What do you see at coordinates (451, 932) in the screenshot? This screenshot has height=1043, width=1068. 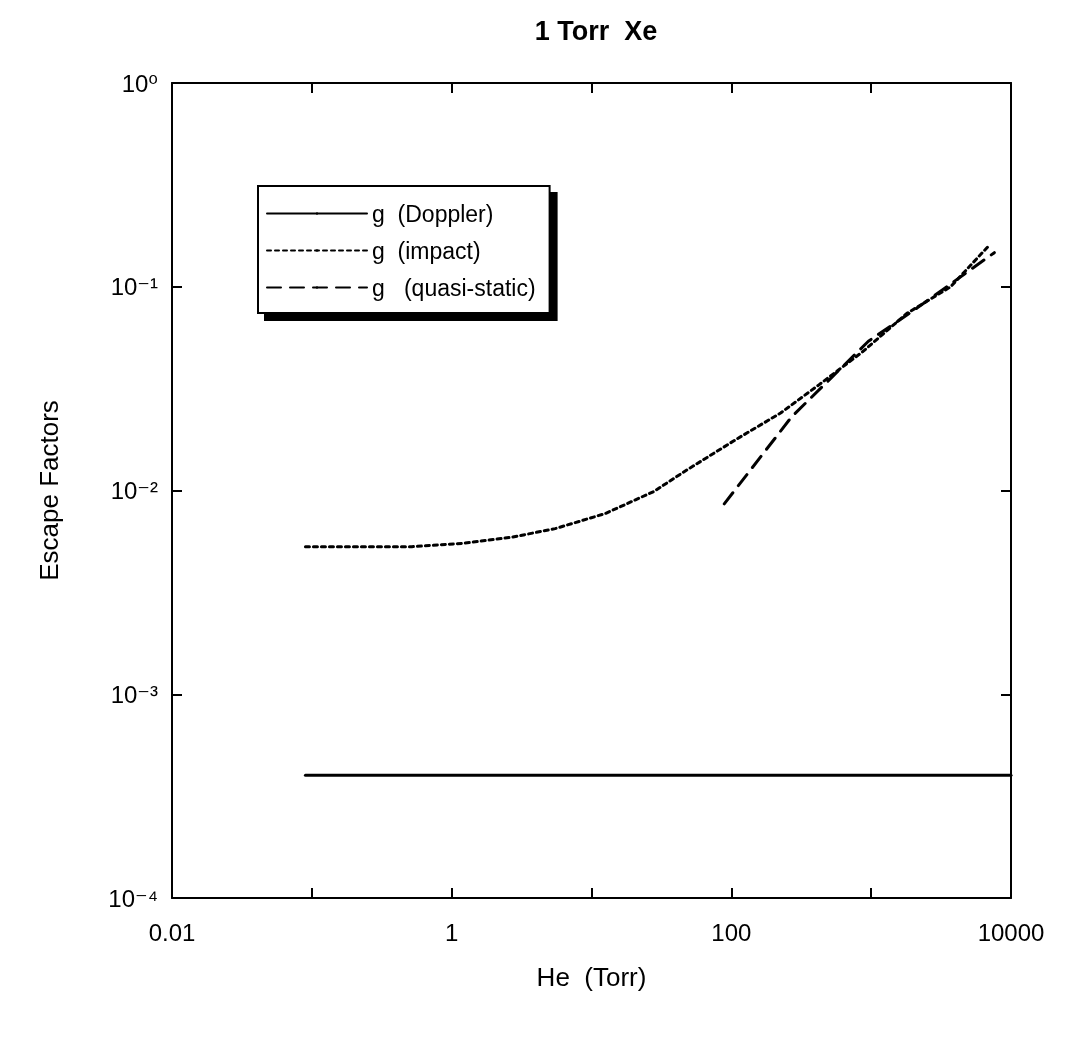 I see `x-tick-label: 1` at bounding box center [451, 932].